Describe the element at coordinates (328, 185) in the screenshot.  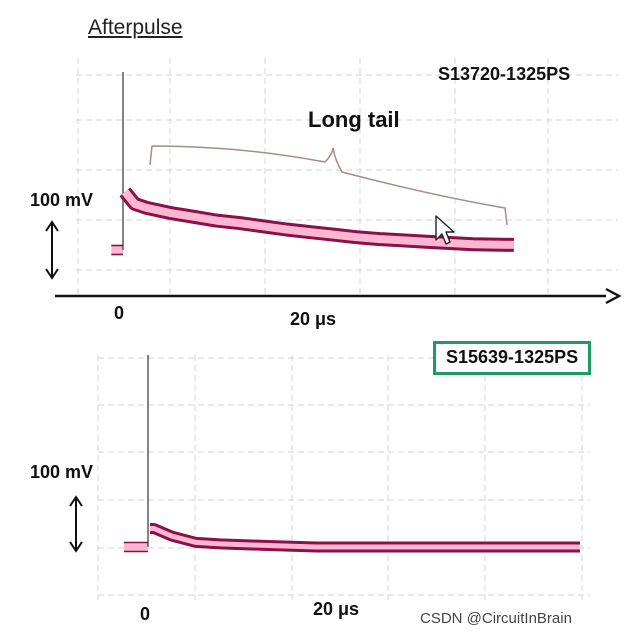
I see `long-tail-brace` at that location.